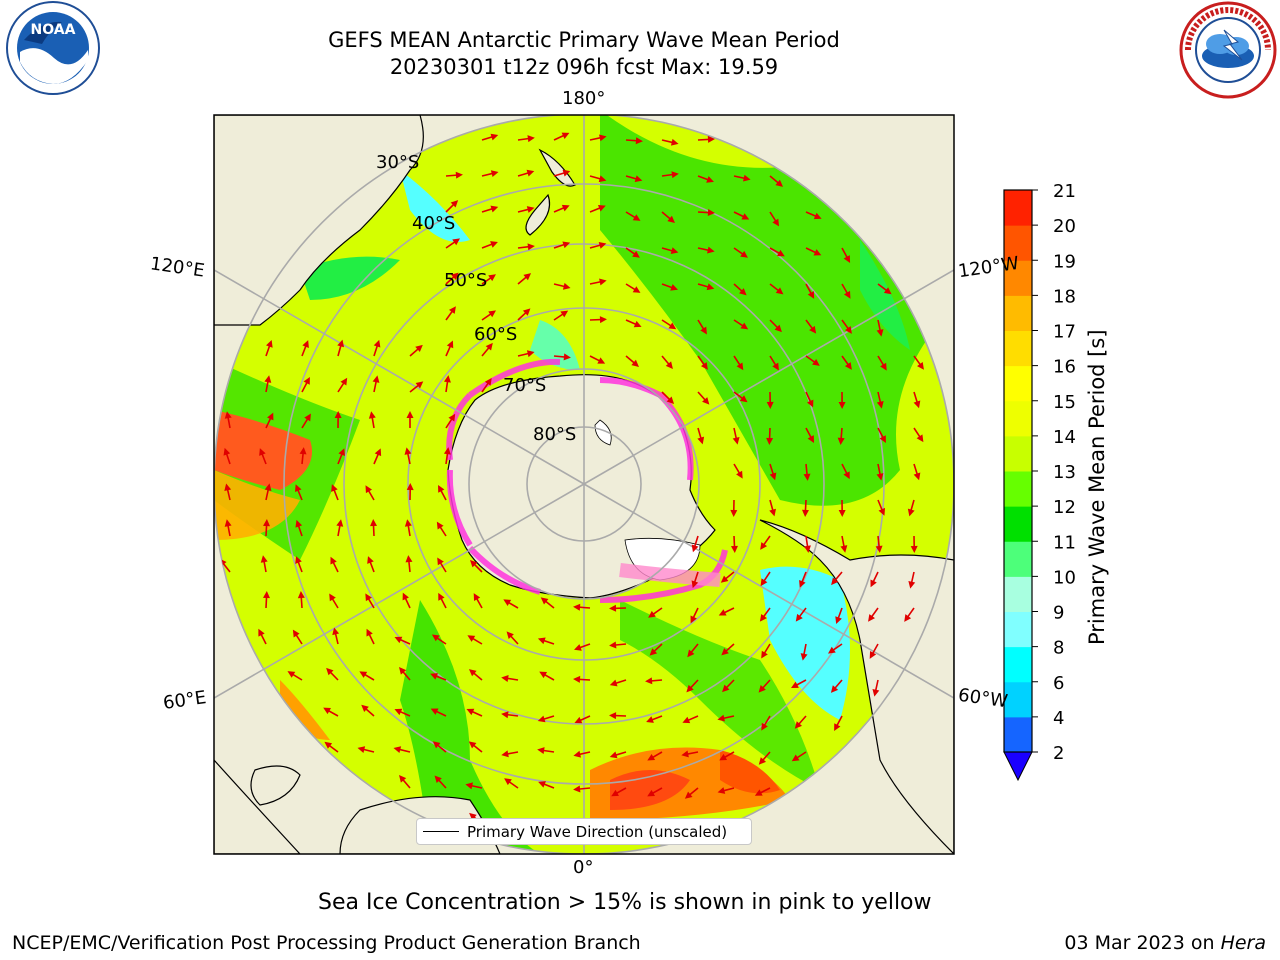 The width and height of the screenshot is (1280, 960). What do you see at coordinates (584, 67) in the screenshot?
I see `chart-subtitle: 20230301 t12z 096h fcst Max: 19.59` at bounding box center [584, 67].